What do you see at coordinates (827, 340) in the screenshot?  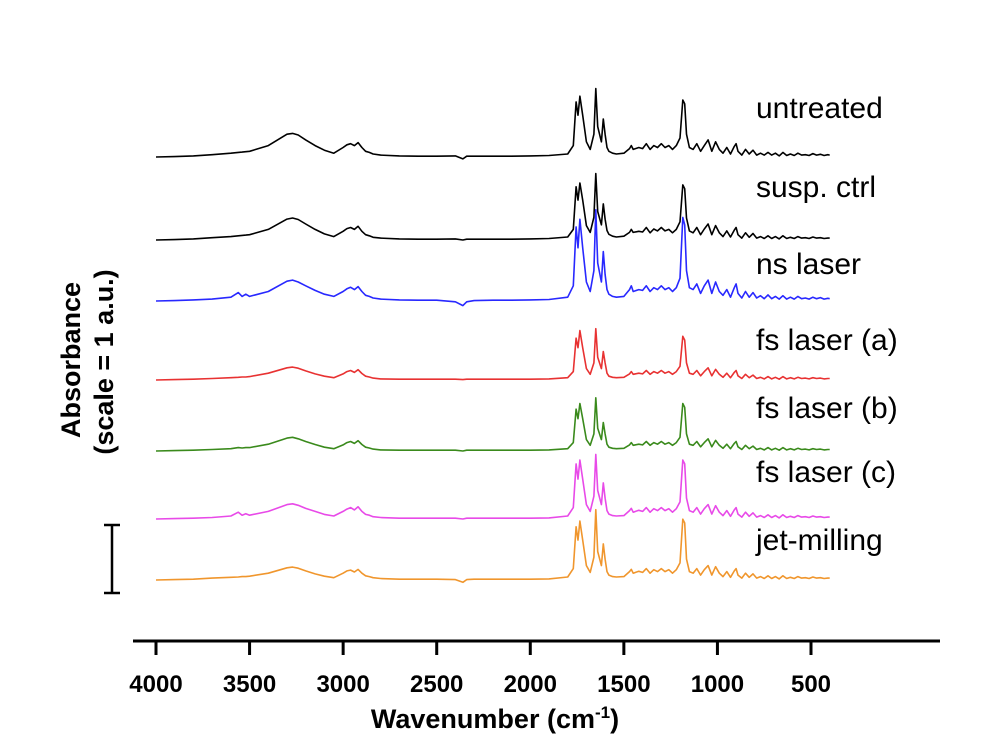 I see `series-label-3: fs laser (a)` at bounding box center [827, 340].